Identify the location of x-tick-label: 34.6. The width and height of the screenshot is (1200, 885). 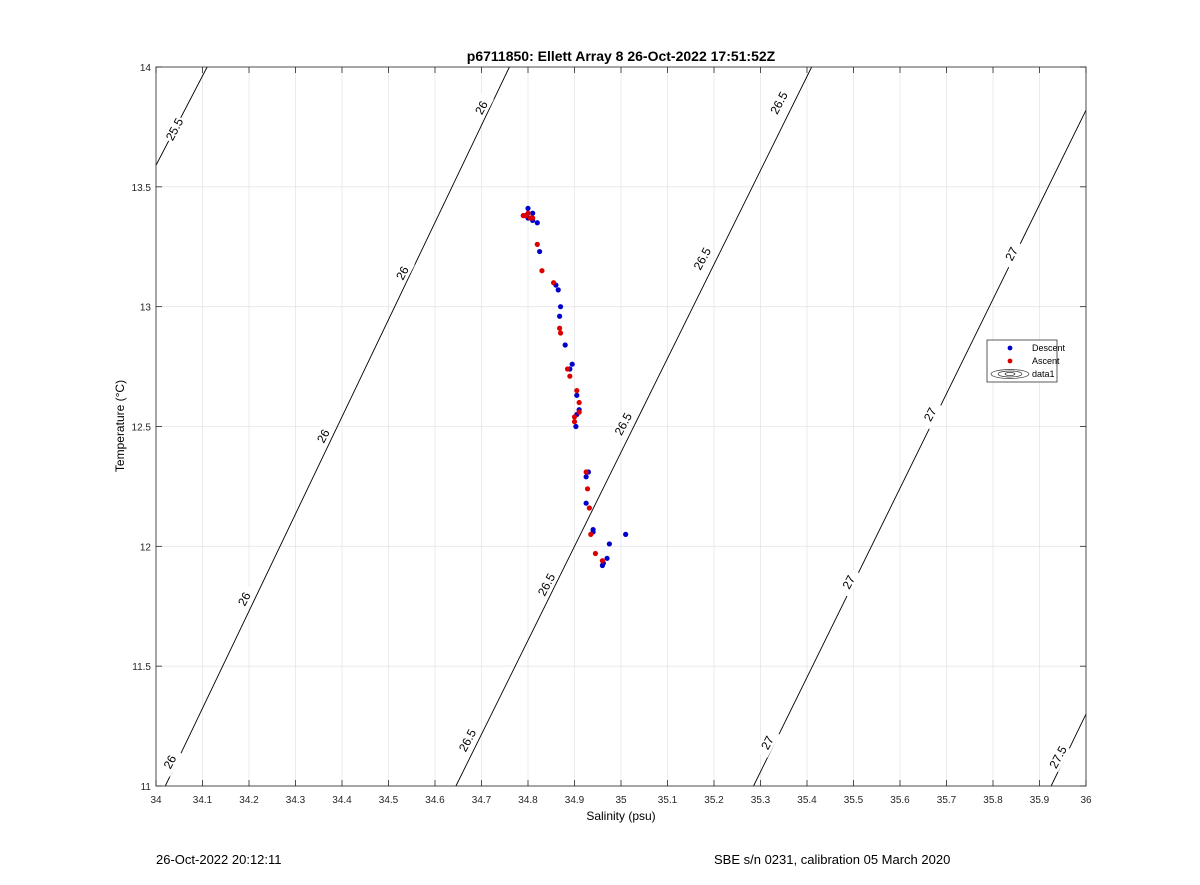
(435, 800).